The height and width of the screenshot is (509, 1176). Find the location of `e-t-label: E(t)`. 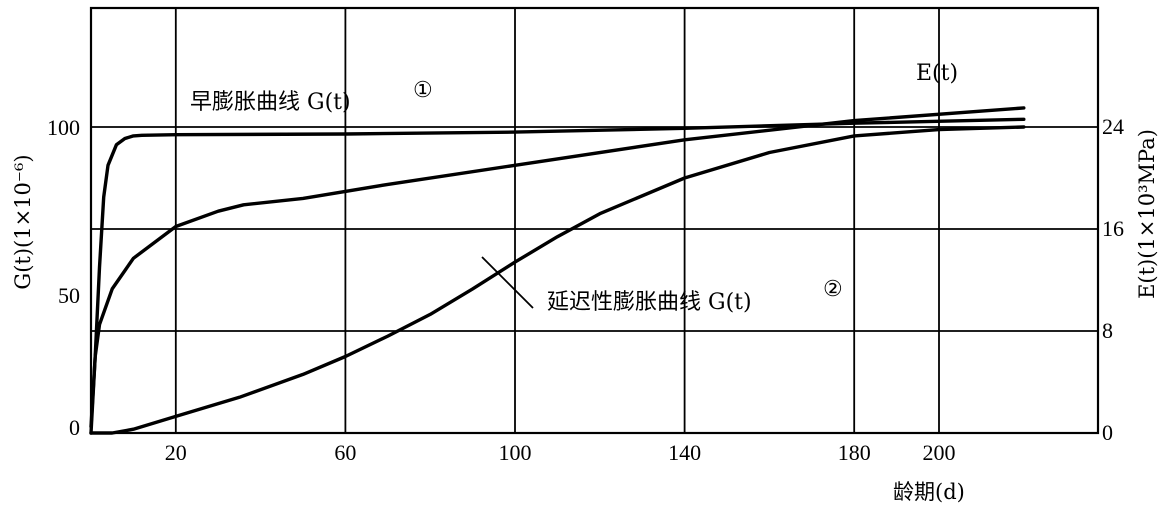

e-t-label: E(t) is located at coordinates (937, 73).